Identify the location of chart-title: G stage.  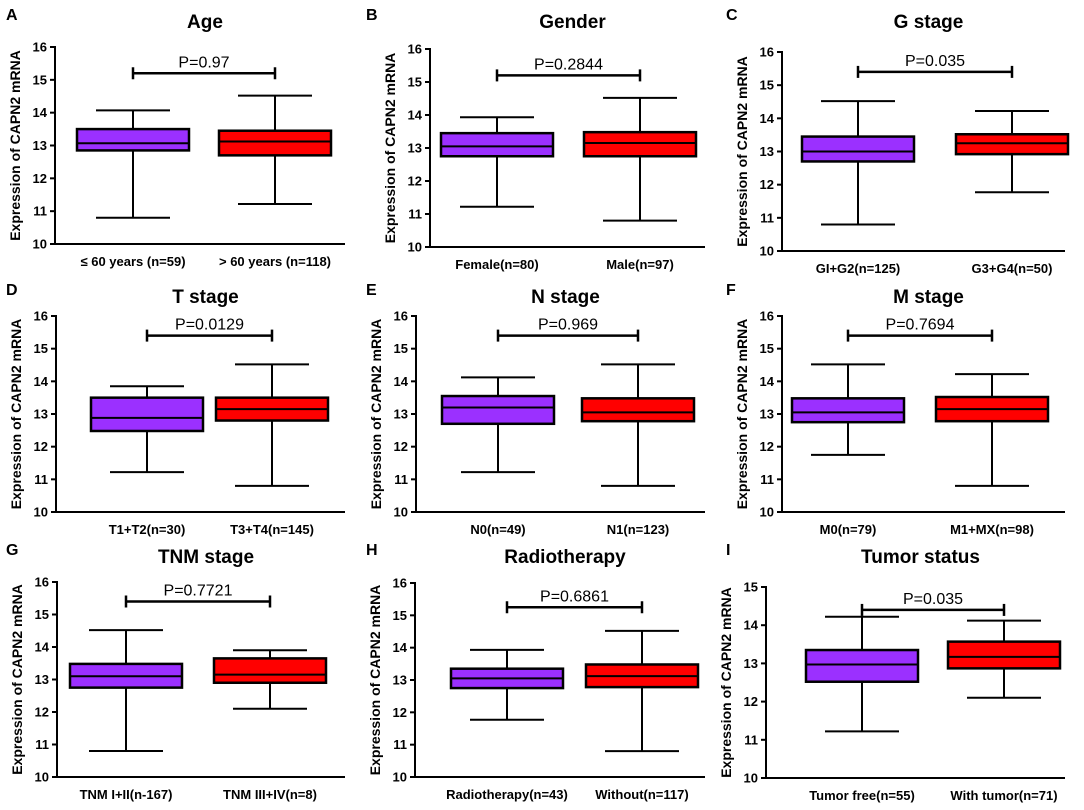
(929, 22).